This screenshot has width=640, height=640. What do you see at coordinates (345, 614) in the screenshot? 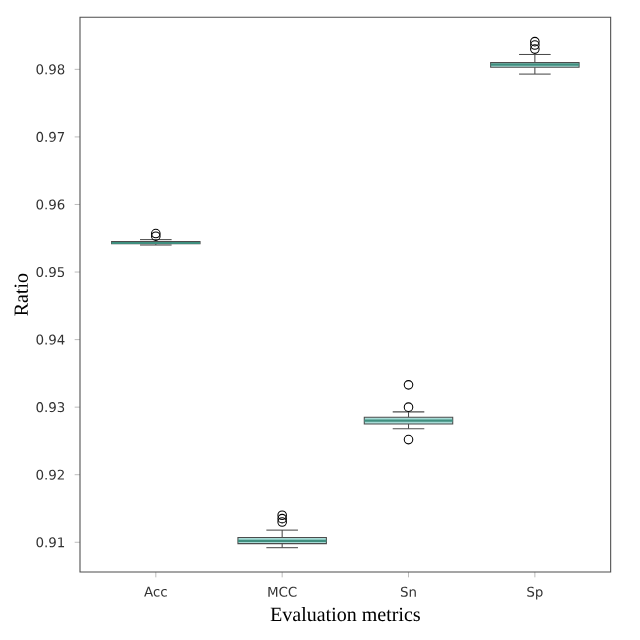
I see `x-axis-title: Evaluation metrics` at bounding box center [345, 614].